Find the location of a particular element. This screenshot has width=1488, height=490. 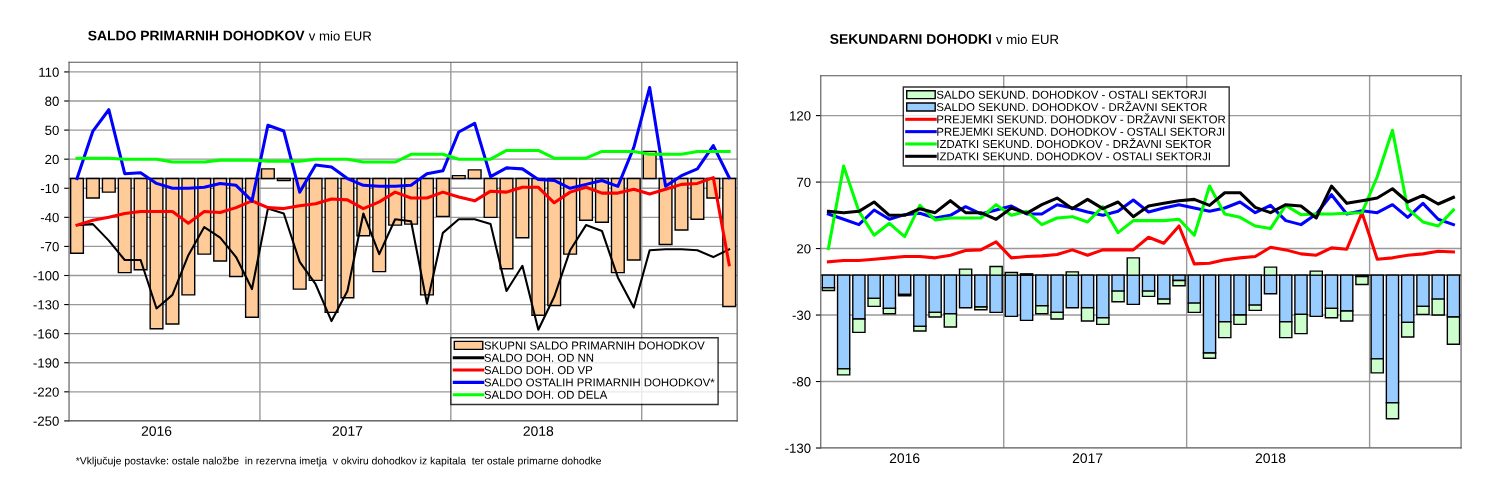

legend-label: PREJEMKI SEKUND. DOHODKOV - OSTALI SEKTORJI is located at coordinates (1081, 131).